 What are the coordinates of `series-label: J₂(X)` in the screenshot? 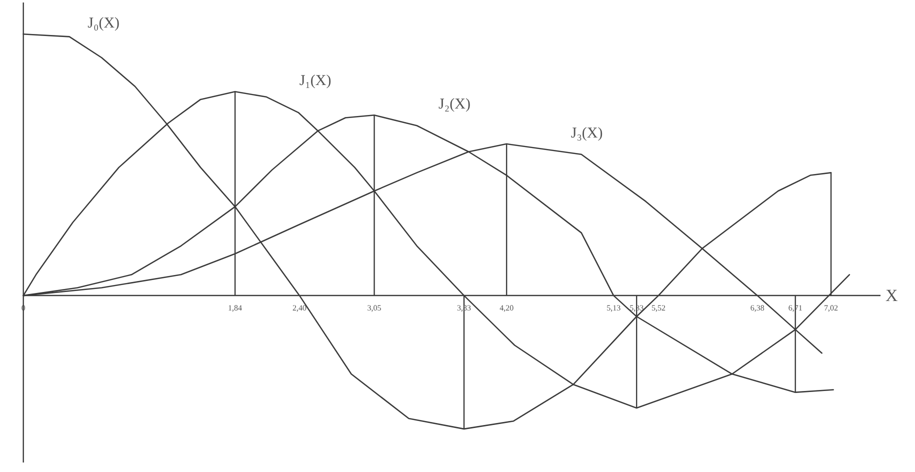 It's located at (454, 104).